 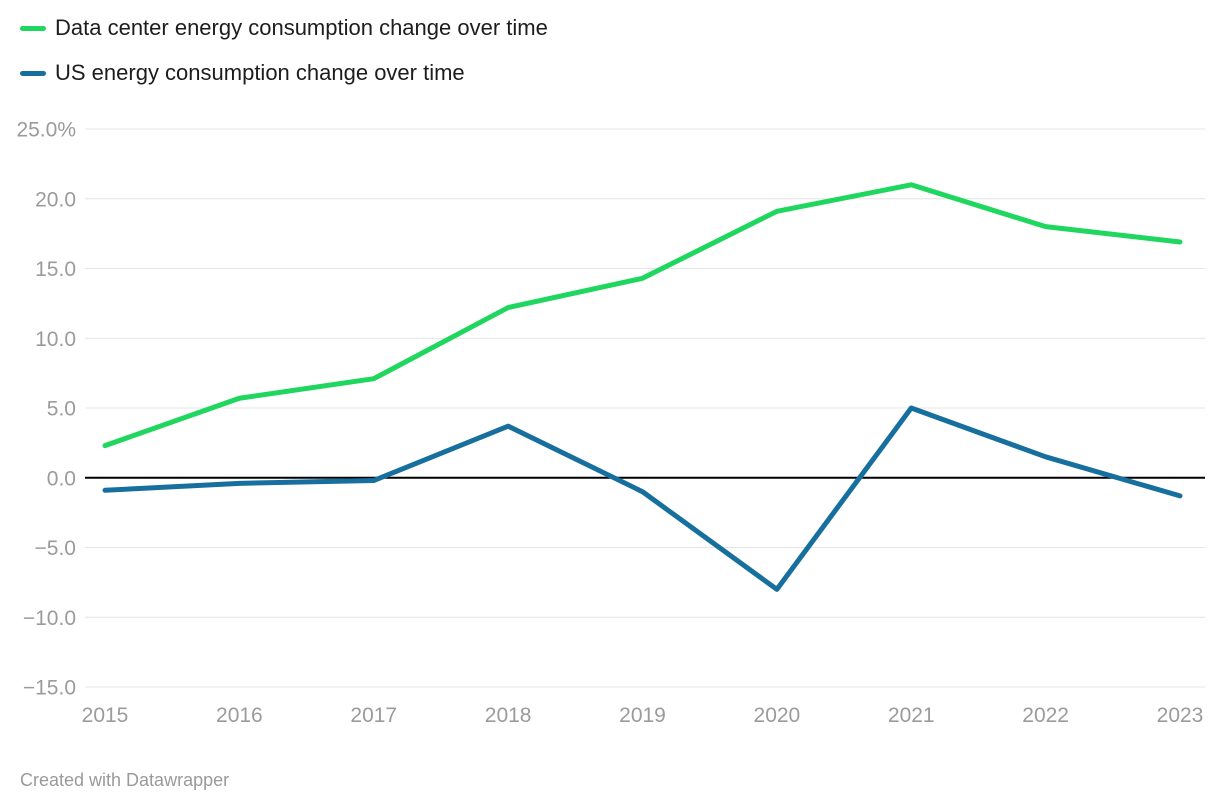 I want to click on y-axis-tick-label: −10.0, so click(x=49, y=618).